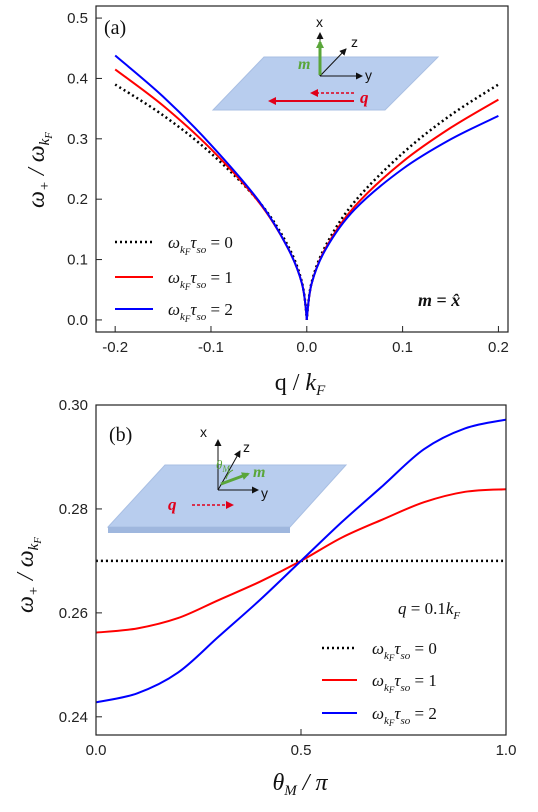 The image size is (538, 812). I want to click on ytick-label-a-1: 0.1, so click(77, 260).